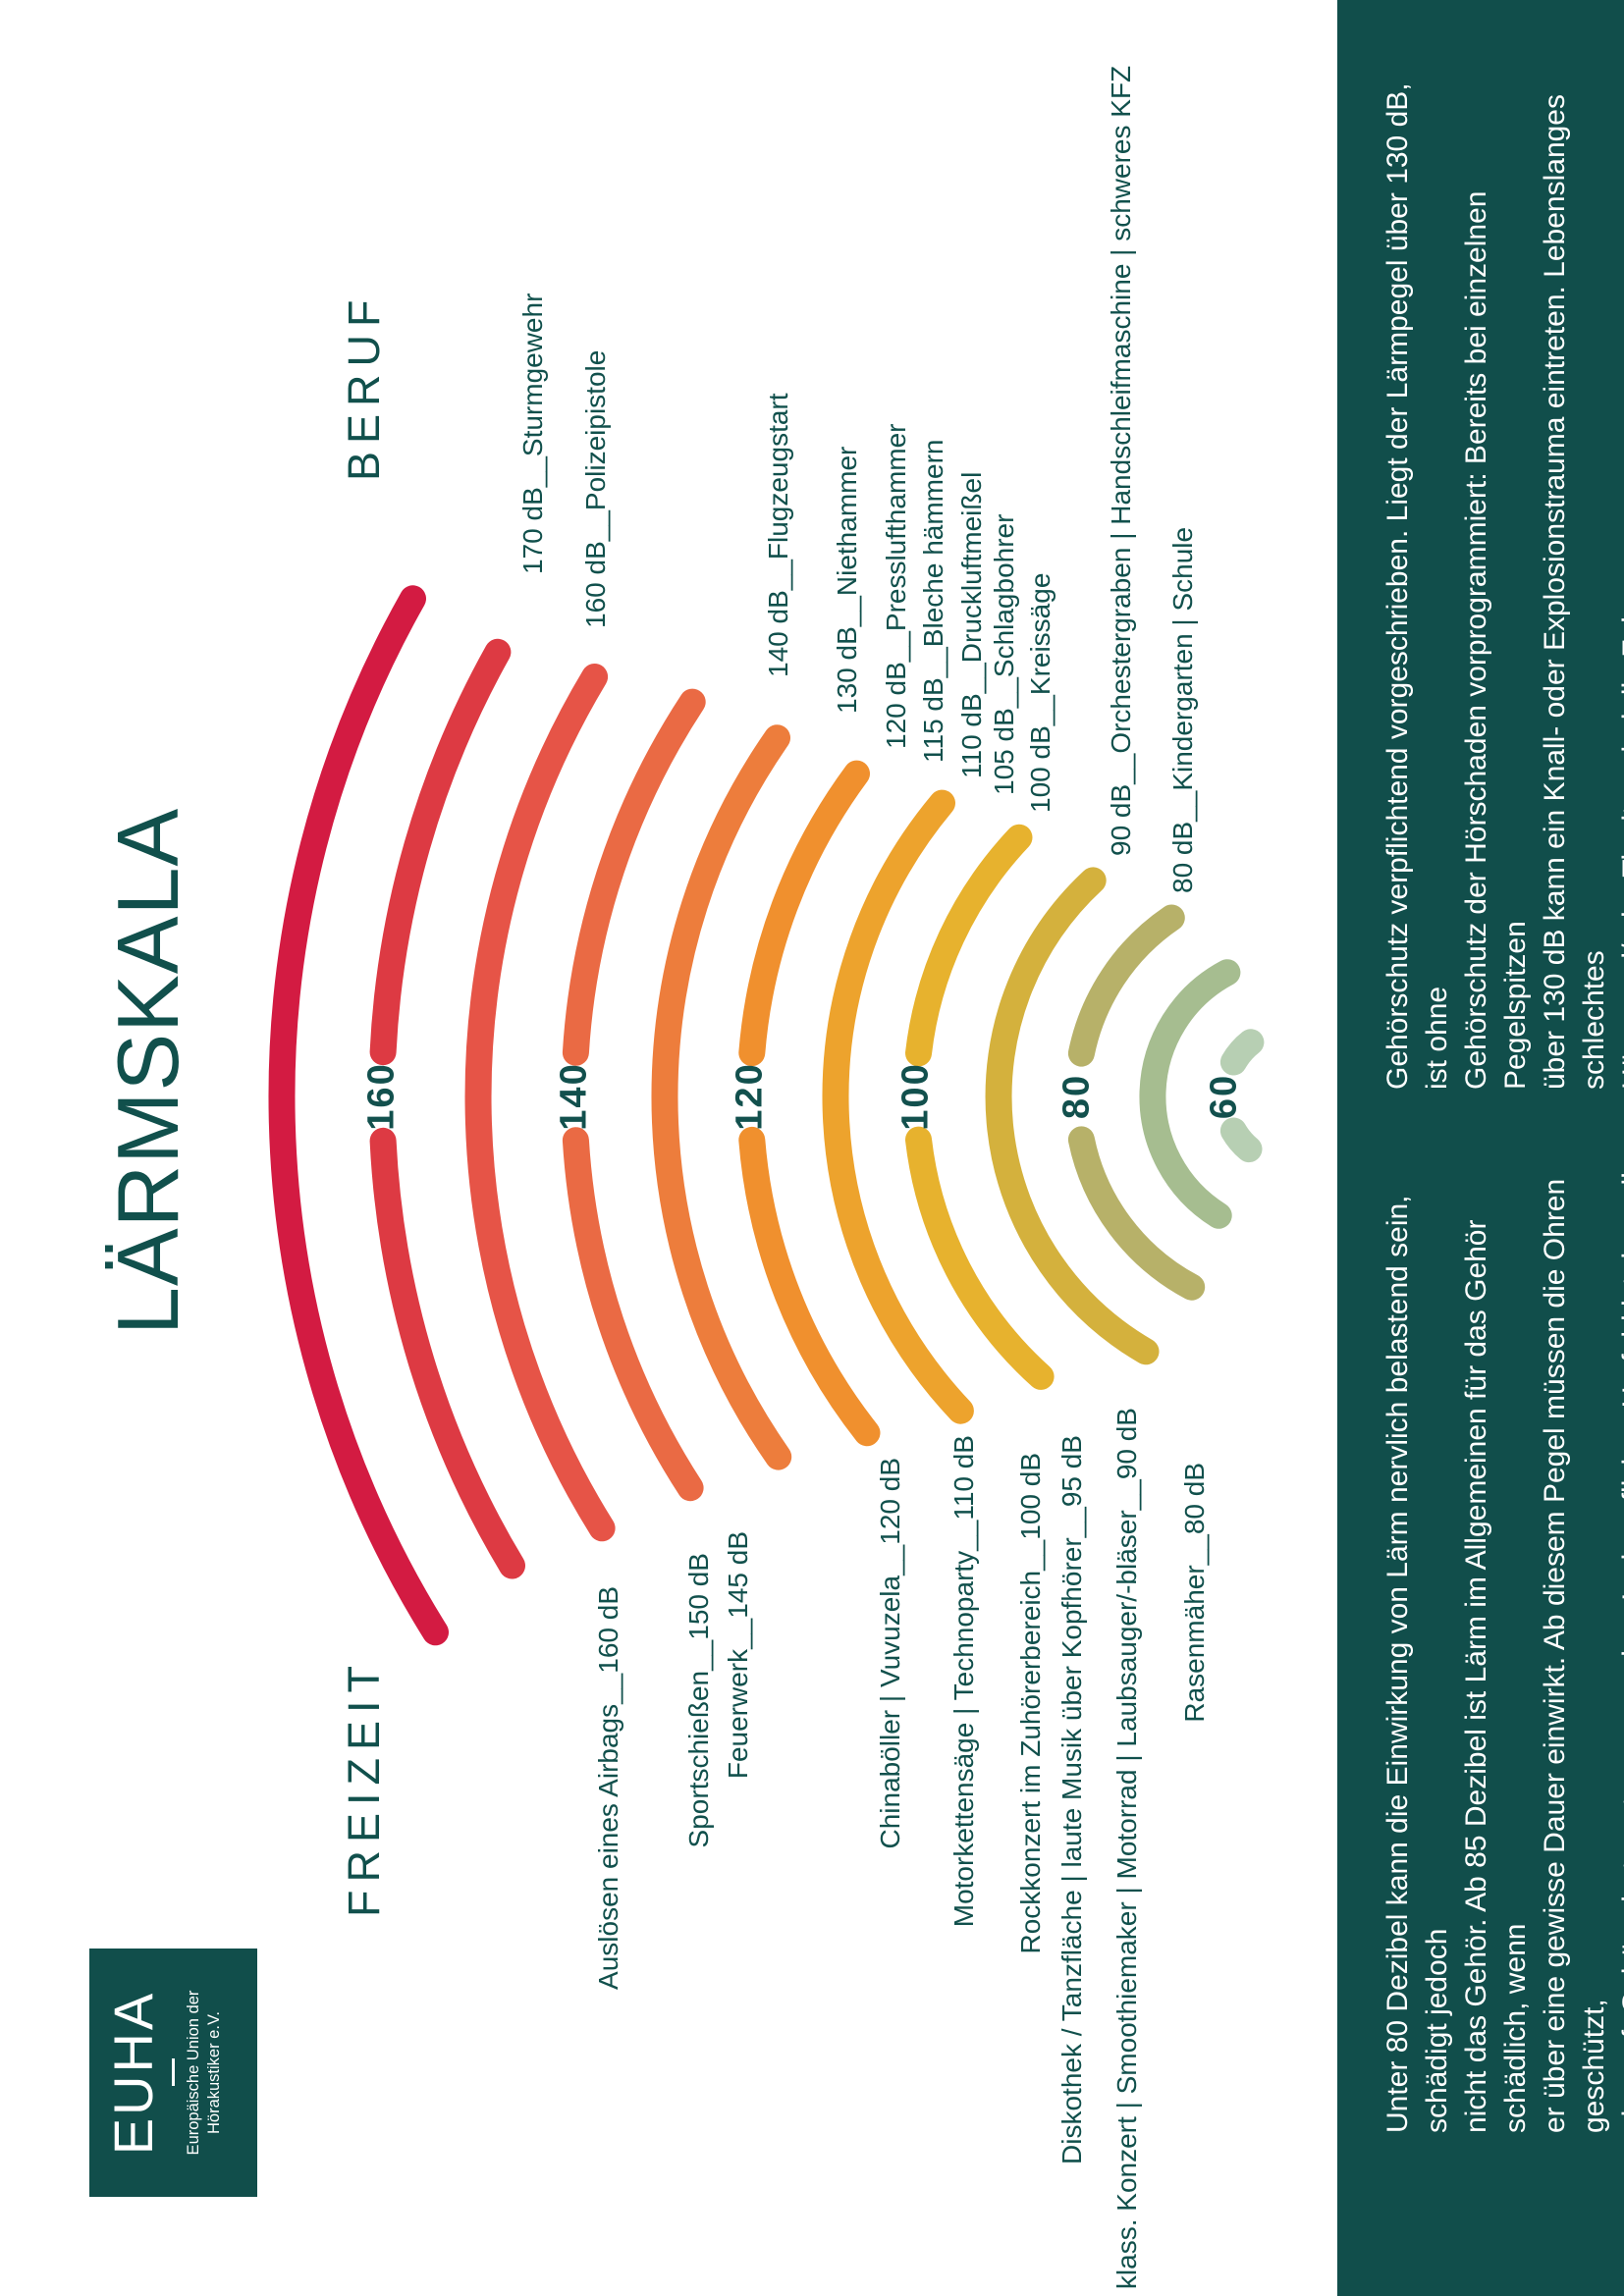 The width and height of the screenshot is (1624, 2296). What do you see at coordinates (608, 1788) in the screenshot?
I see `db-label-freizeit: Auslösen eines Airbags__160 dB` at bounding box center [608, 1788].